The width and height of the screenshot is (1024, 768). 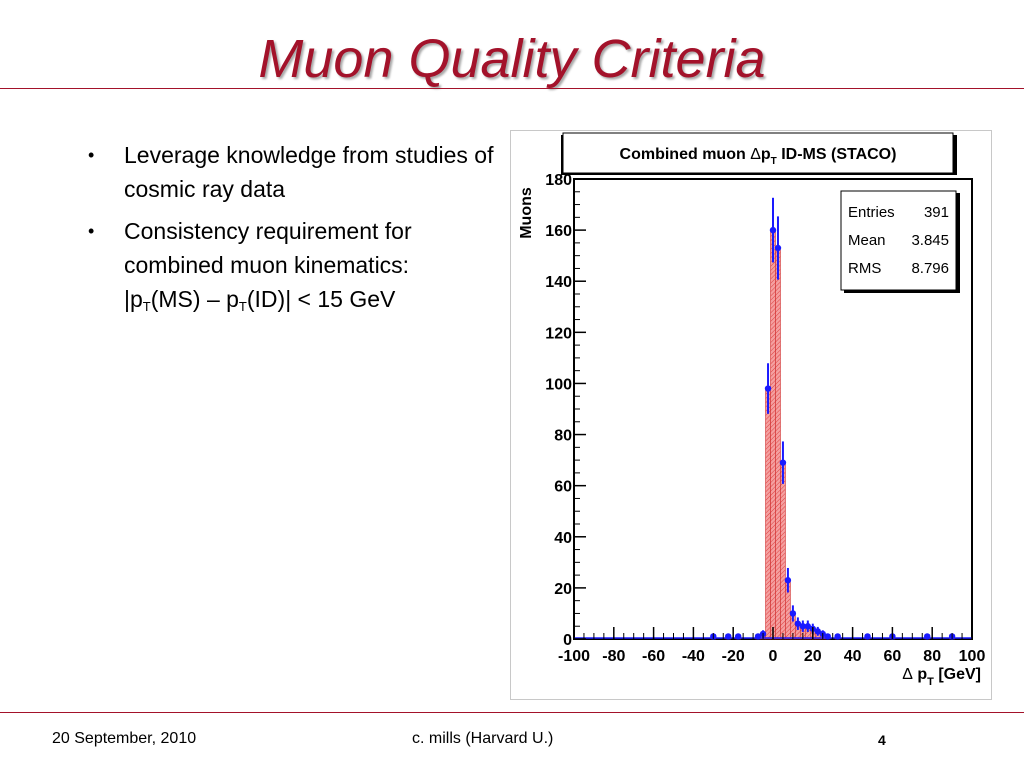 What do you see at coordinates (773, 656) in the screenshot?
I see `x-tick-label: 0` at bounding box center [773, 656].